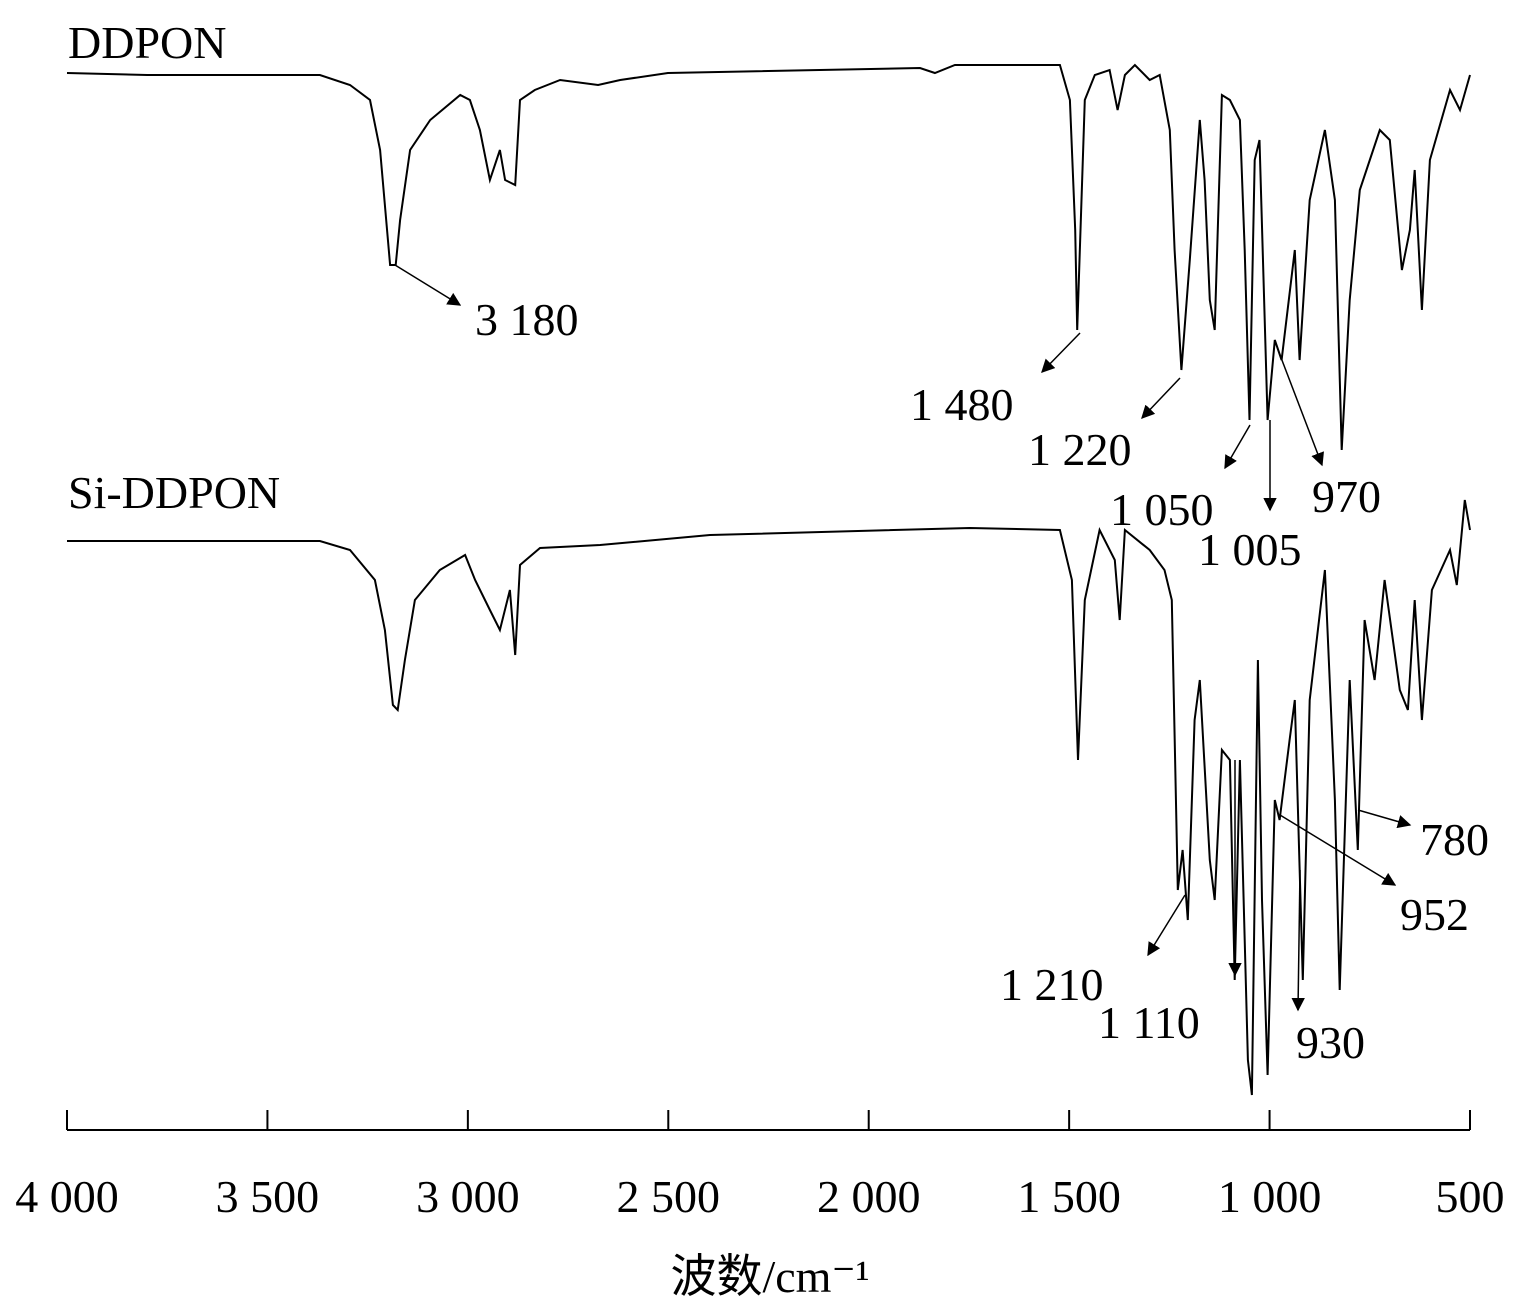 This screenshot has height=1311, width=1533. Describe the element at coordinates (147, 42) in the screenshot. I see `series-label: DDPON` at that location.